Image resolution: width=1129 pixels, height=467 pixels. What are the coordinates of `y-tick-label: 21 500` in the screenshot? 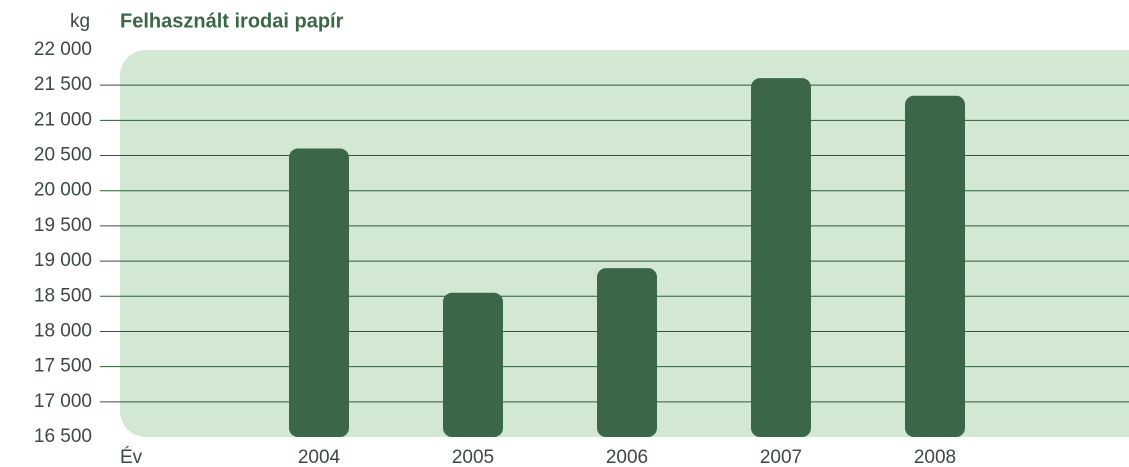 It's located at (63, 84).